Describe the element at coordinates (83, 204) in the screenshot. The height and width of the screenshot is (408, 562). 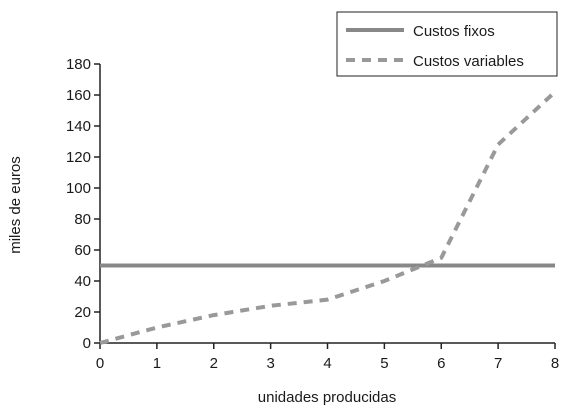
I see `y-axis-ticks: 0 20 40 60 80 100 120 140 160 180` at that location.